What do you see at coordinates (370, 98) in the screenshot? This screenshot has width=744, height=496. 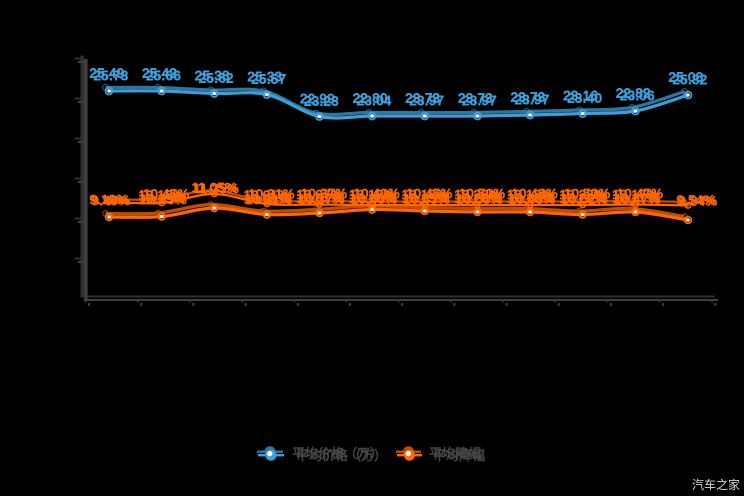 I see `svg-text: 22.80` at bounding box center [370, 98].